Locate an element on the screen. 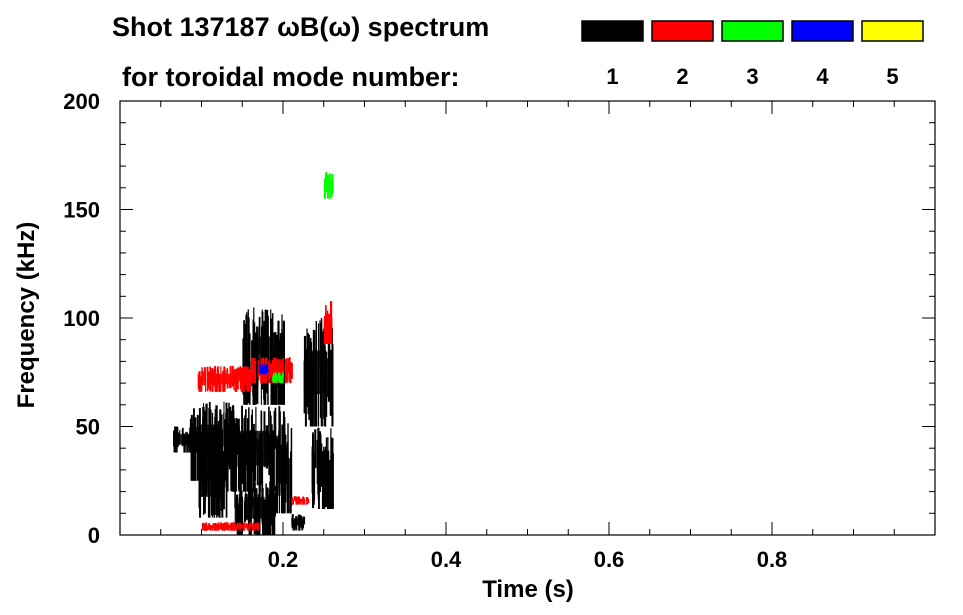  chart-title-line1: Shot 137187 ωB(ω) spectrum is located at coordinates (300, 27).